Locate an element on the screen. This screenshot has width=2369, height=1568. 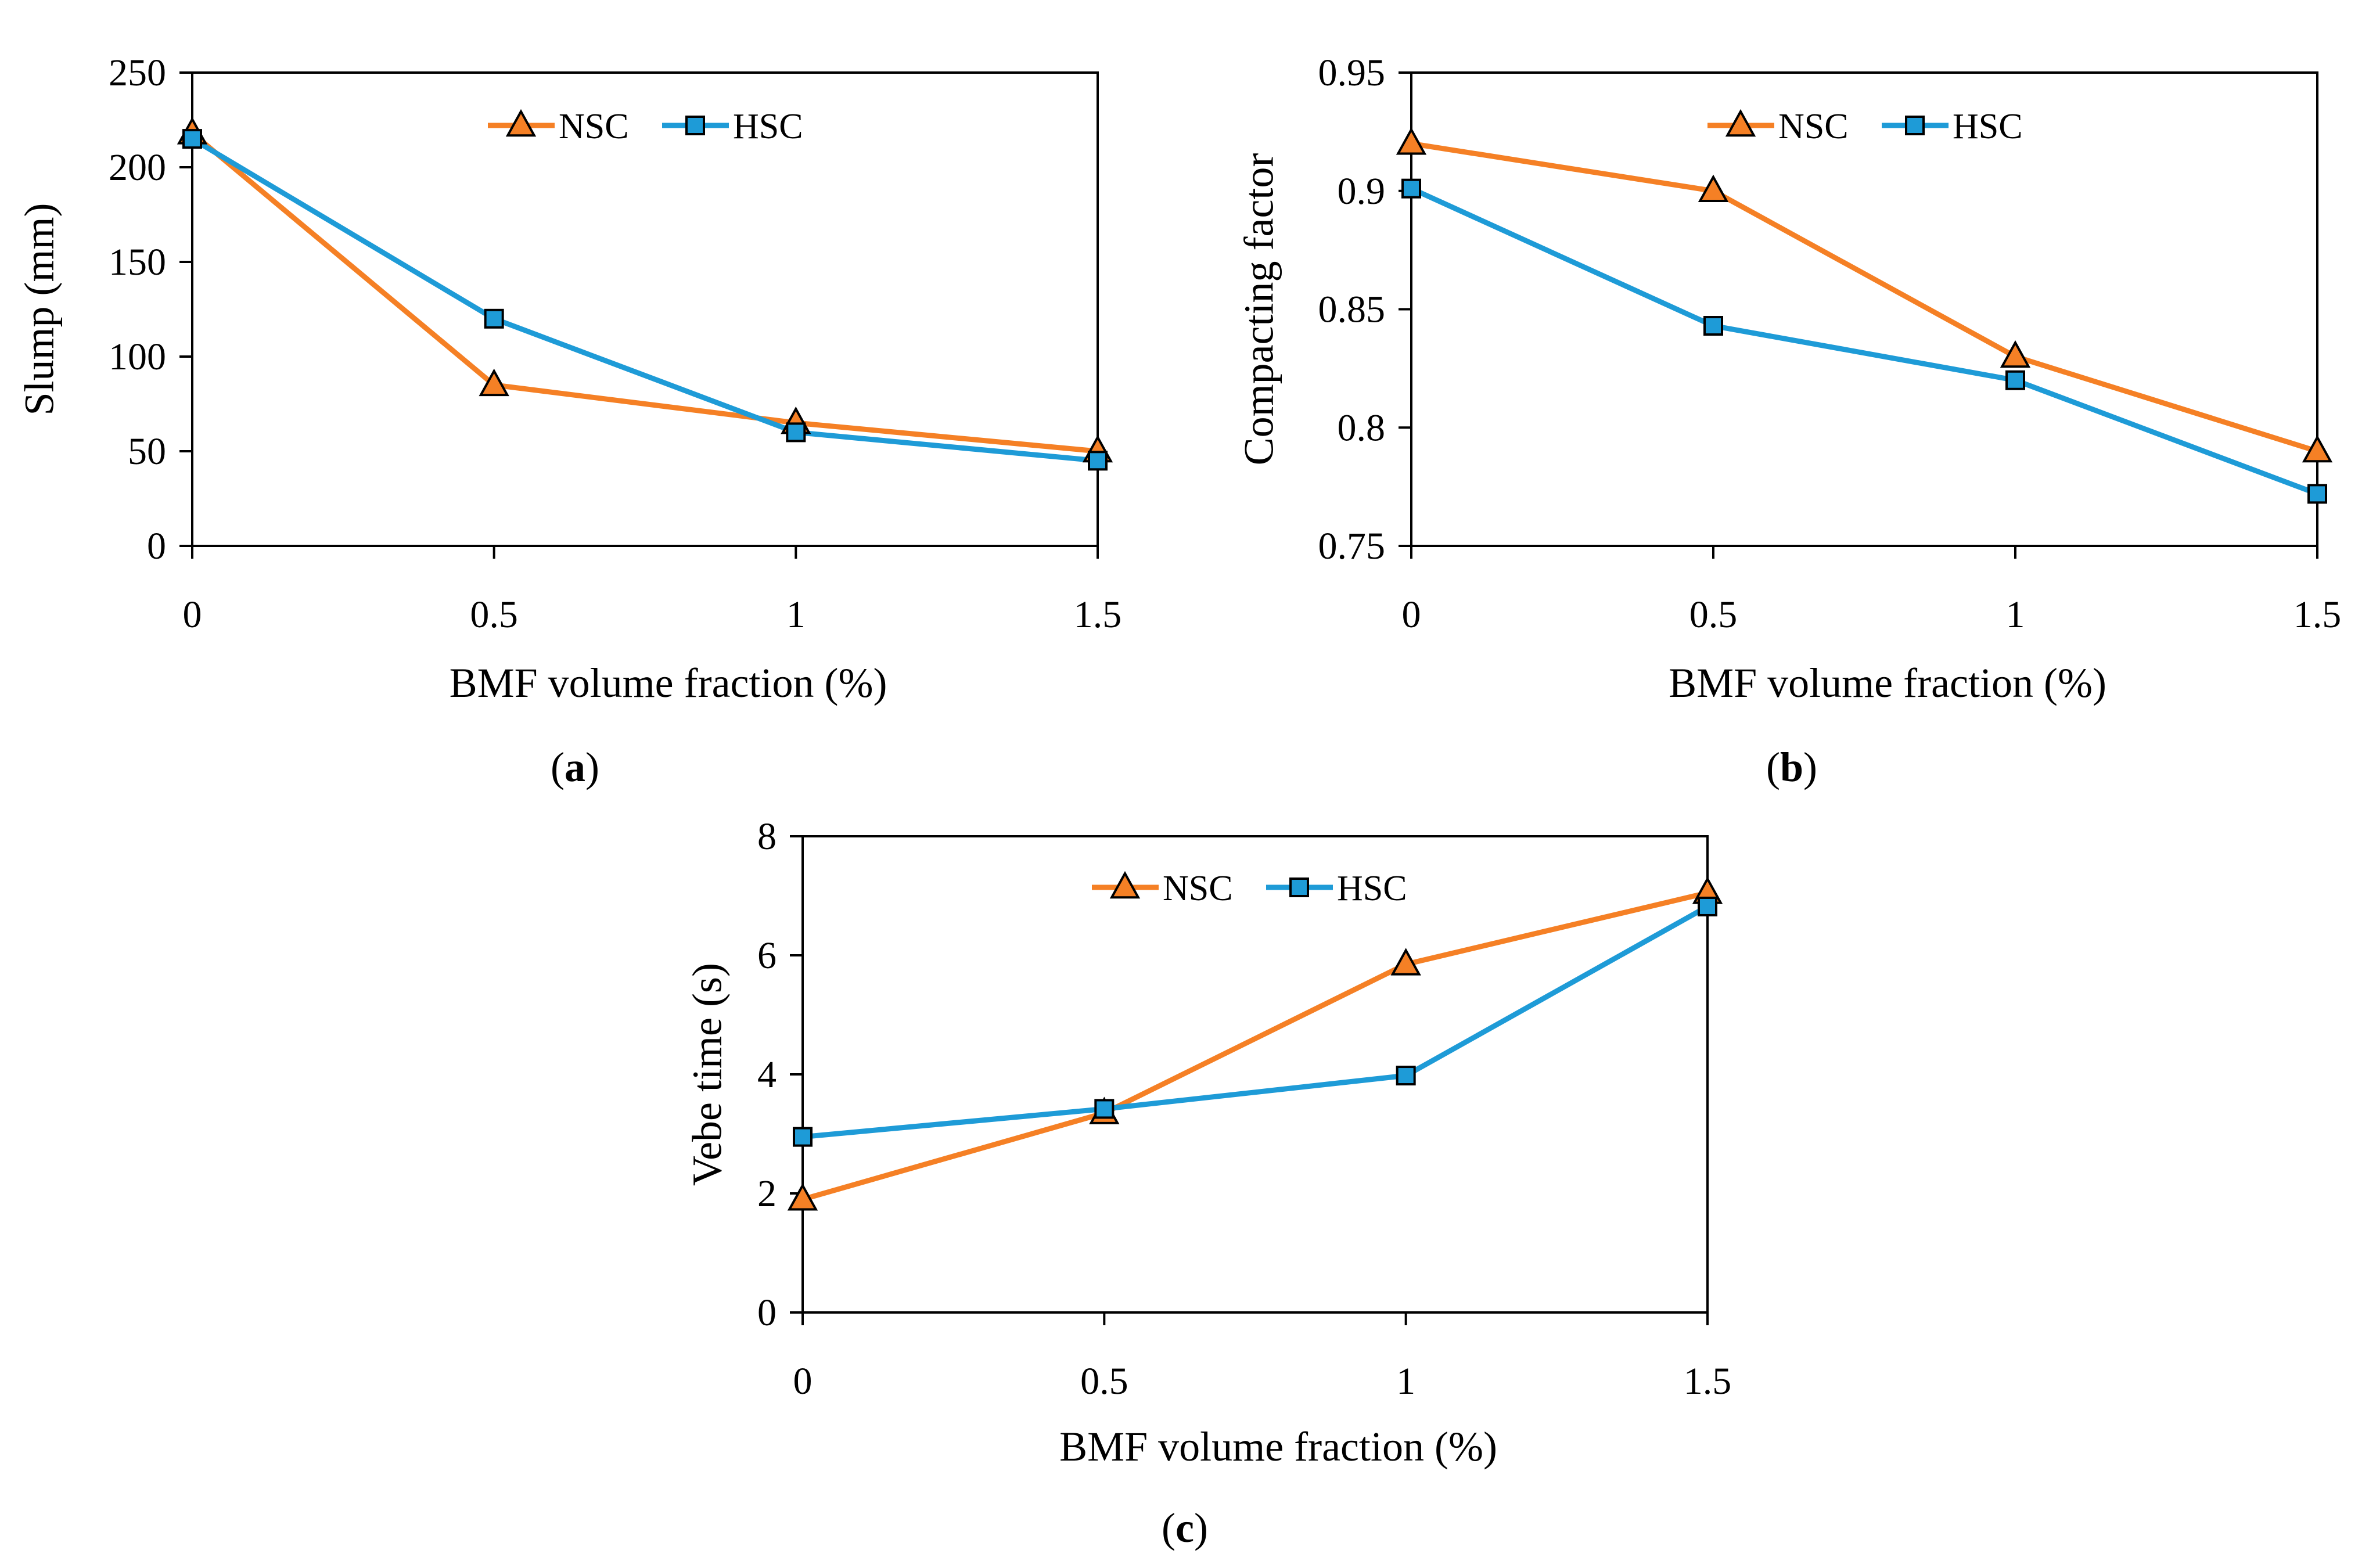
y-tick-label: 150 is located at coordinates (137, 262).